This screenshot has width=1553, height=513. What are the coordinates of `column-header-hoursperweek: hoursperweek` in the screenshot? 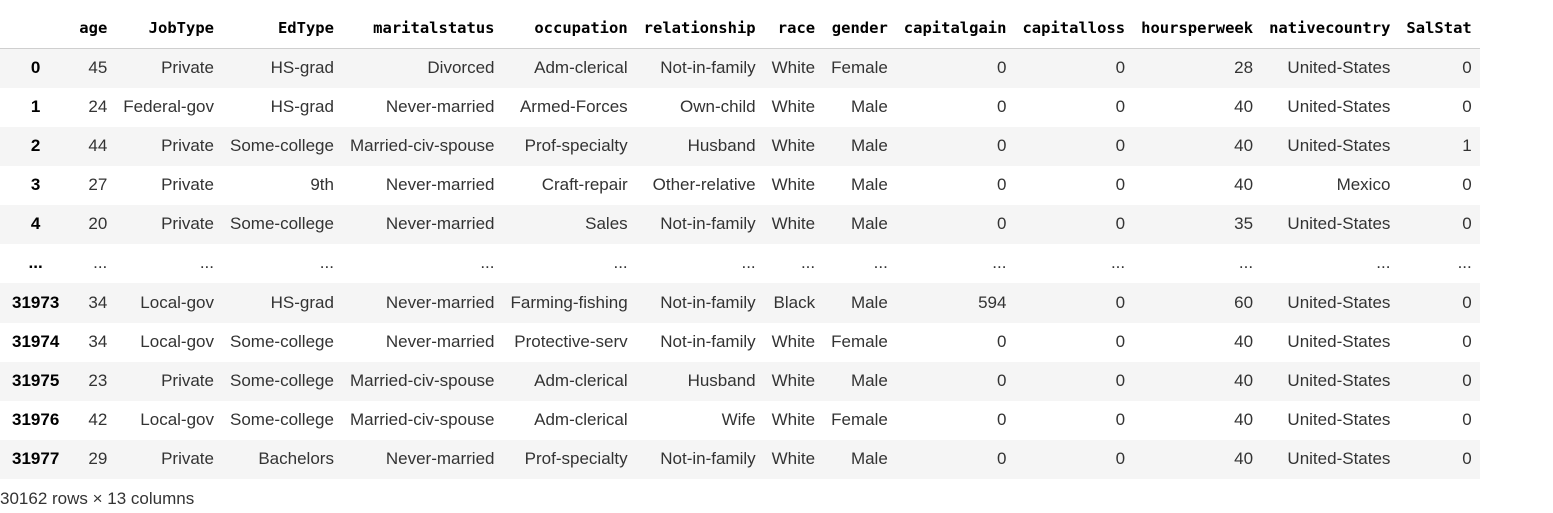 It's located at (1197, 28).